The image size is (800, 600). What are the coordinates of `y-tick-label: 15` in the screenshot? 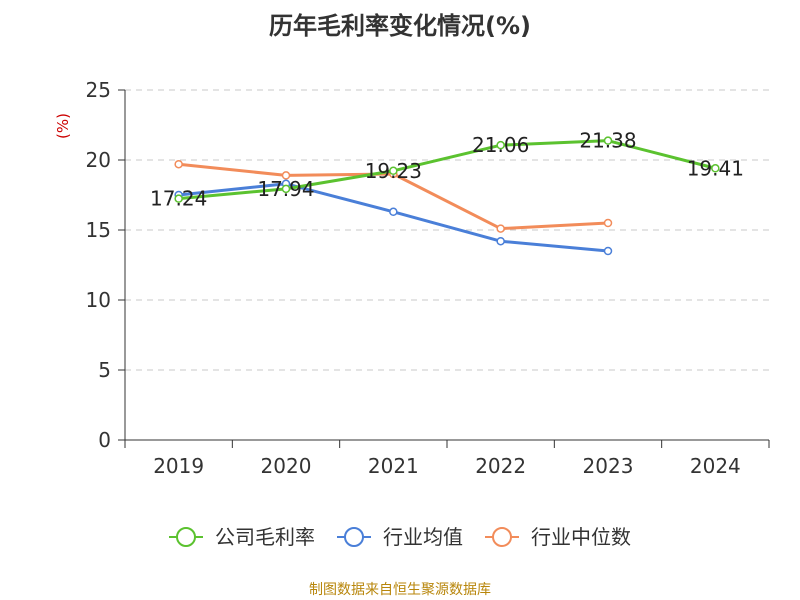 It's located at (98, 230).